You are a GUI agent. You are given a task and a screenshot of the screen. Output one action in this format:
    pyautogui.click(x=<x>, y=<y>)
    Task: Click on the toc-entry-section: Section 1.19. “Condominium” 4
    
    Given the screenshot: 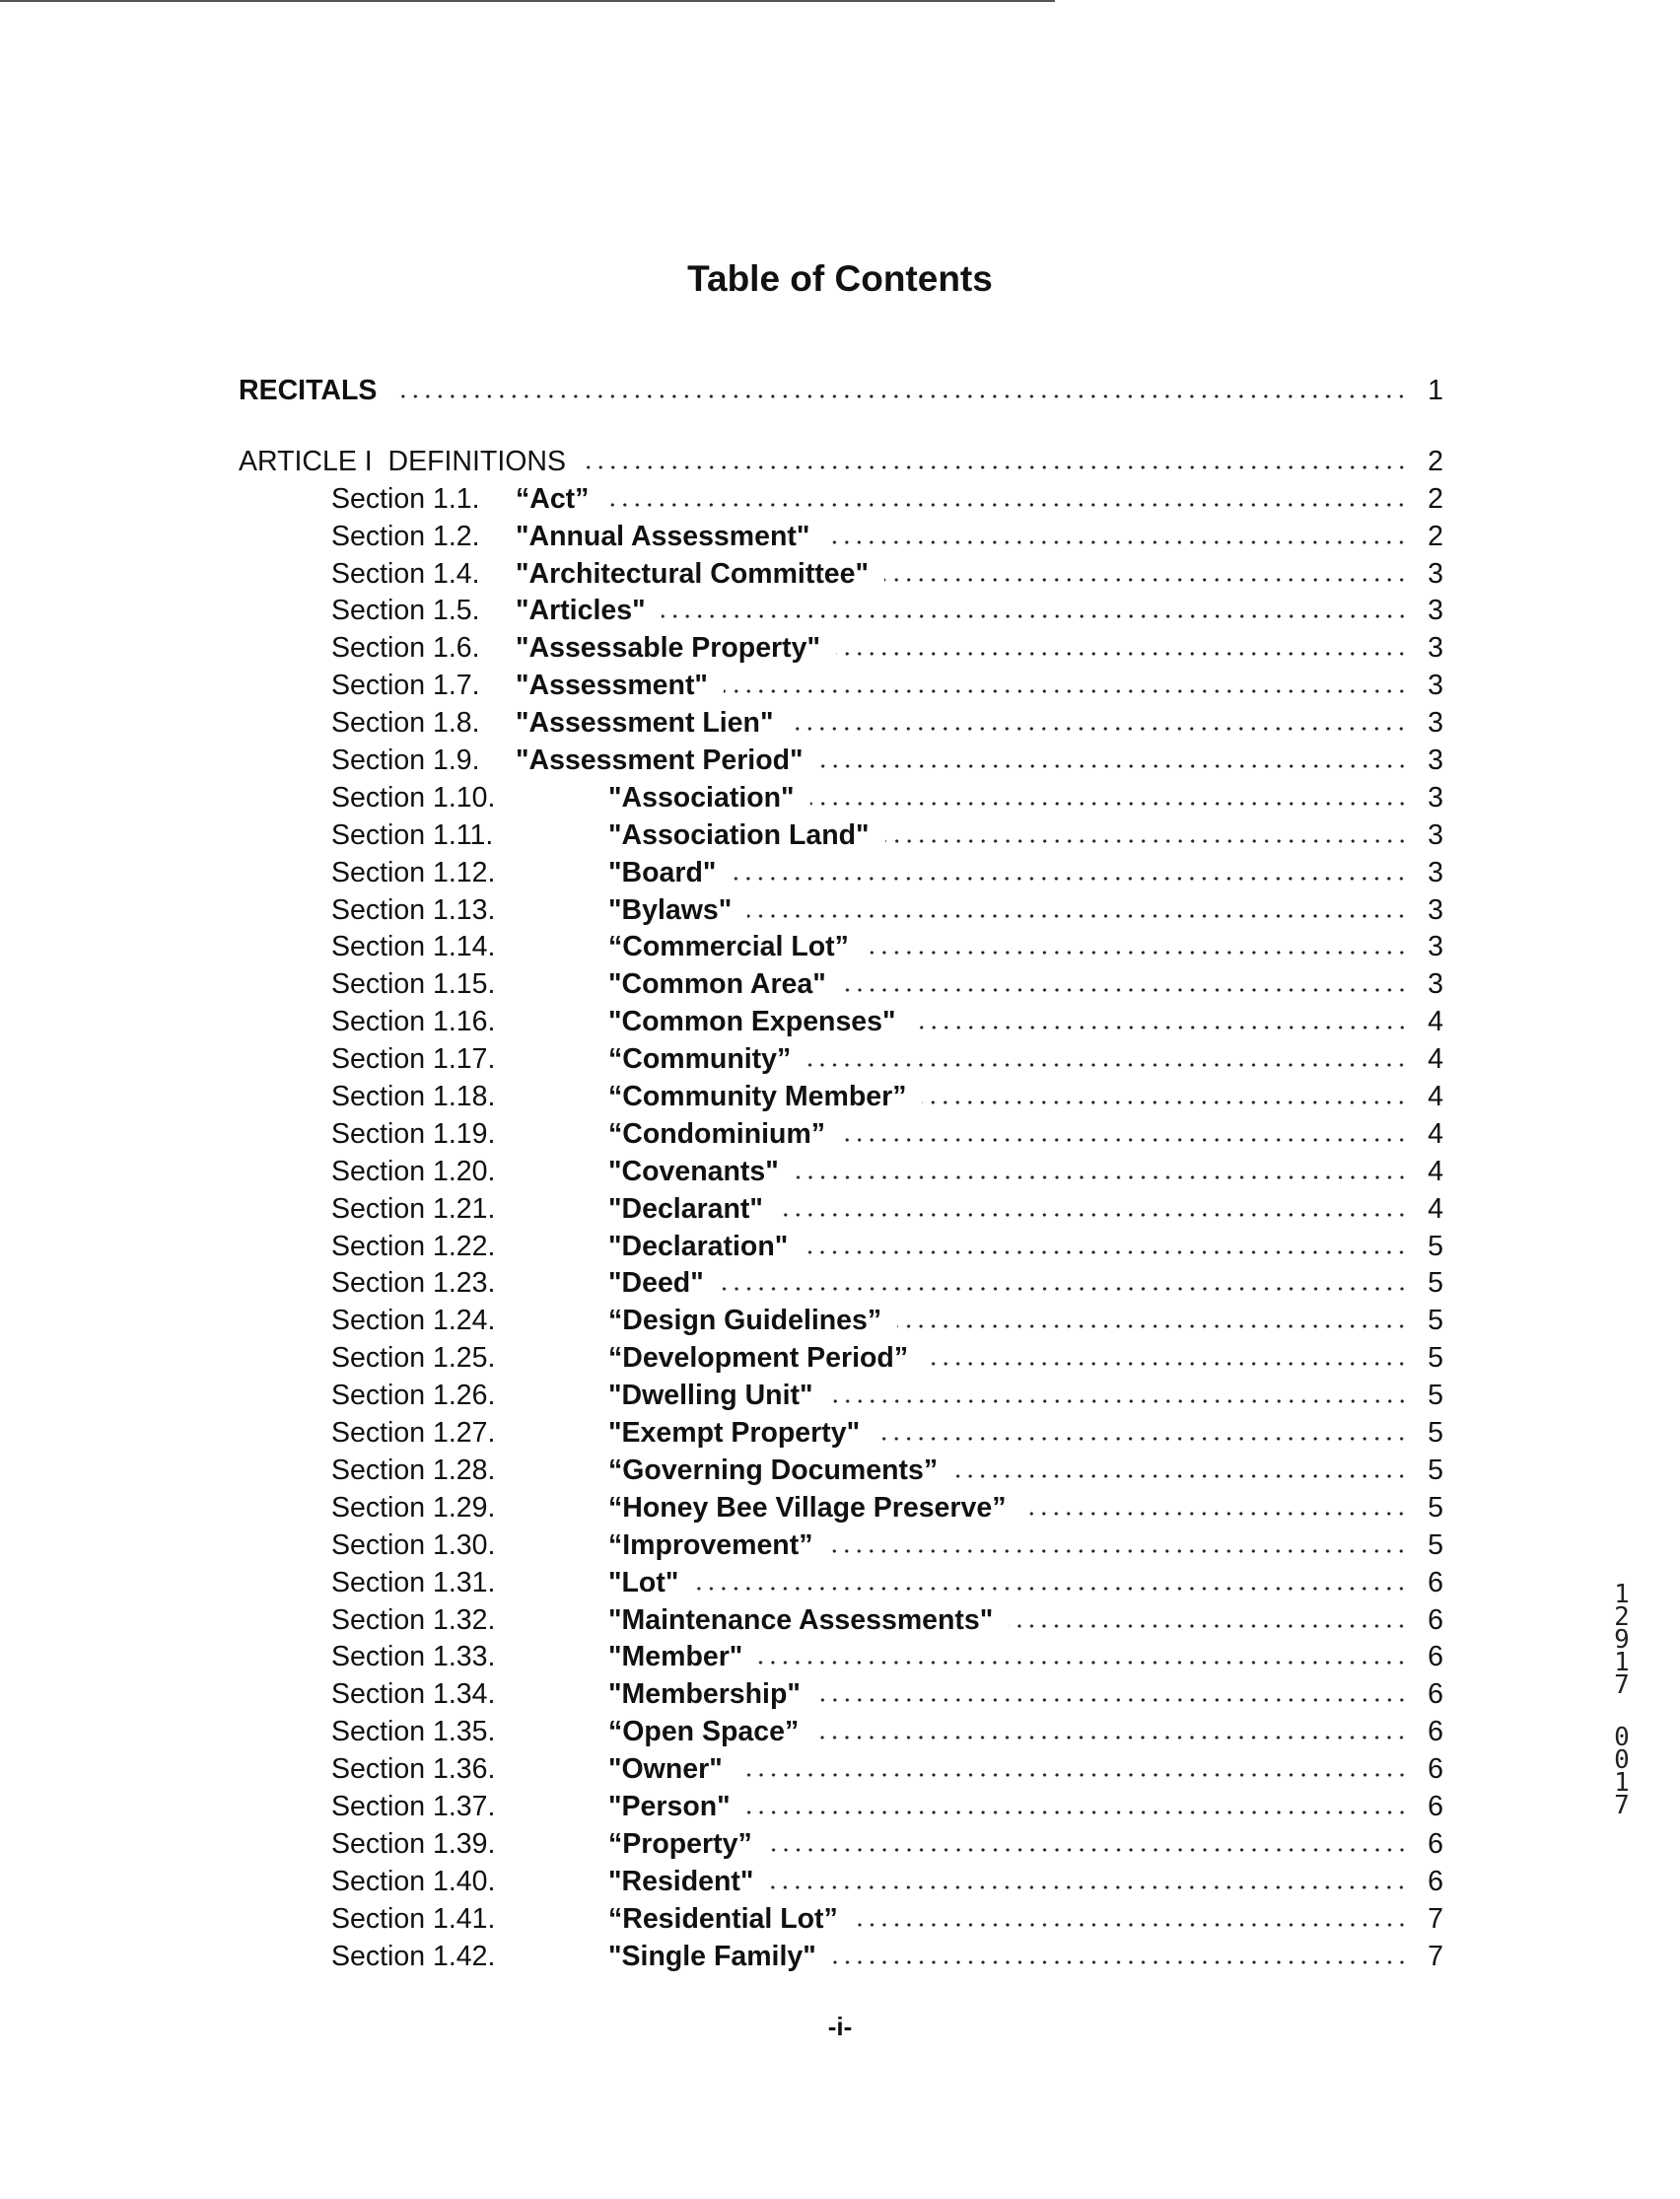 What is the action you would take?
    pyautogui.click(x=841, y=1137)
    